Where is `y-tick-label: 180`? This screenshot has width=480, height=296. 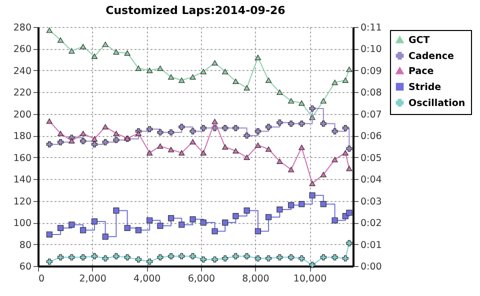
y-tick-label: 180 is located at coordinates (22, 136).